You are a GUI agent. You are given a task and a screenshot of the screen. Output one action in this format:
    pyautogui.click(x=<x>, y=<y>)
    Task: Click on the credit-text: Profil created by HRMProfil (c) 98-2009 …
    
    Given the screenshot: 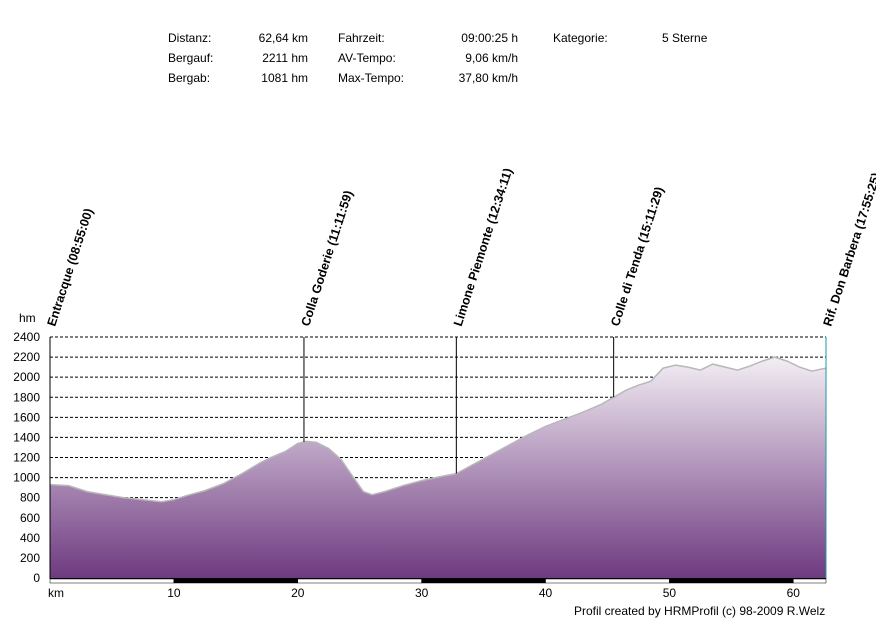 What is the action you would take?
    pyautogui.click(x=700, y=611)
    